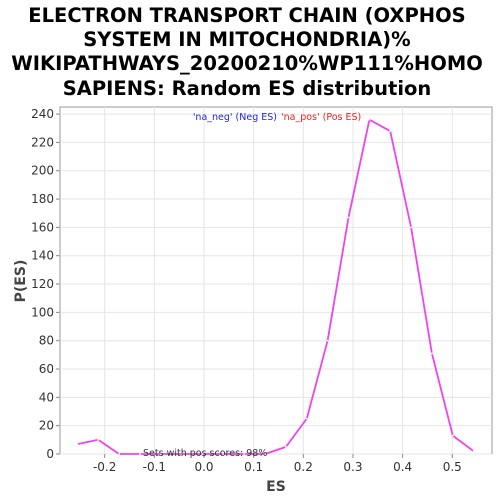  Describe the element at coordinates (42, 256) in the screenshot. I see `y-tick-label: 140` at that location.